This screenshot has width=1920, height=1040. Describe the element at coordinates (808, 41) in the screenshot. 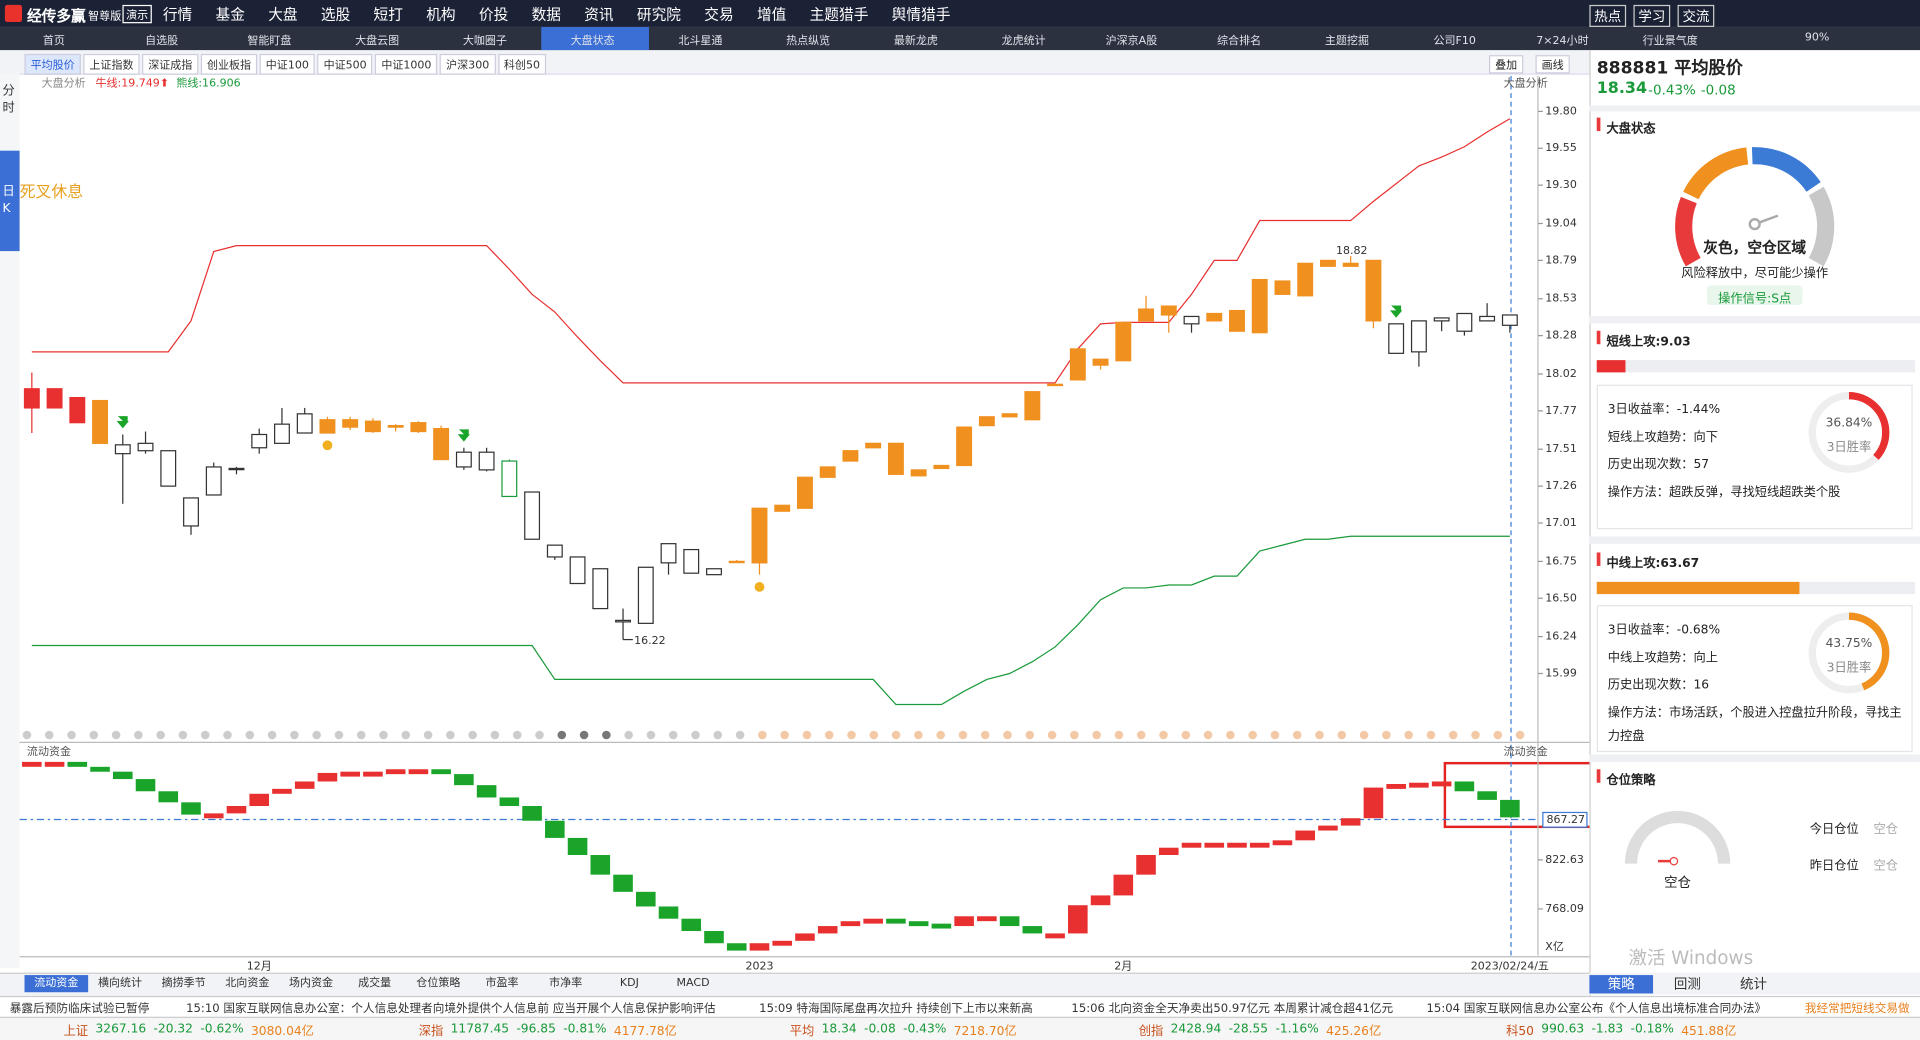

I see `nav-tab: 热点纵览` at that location.